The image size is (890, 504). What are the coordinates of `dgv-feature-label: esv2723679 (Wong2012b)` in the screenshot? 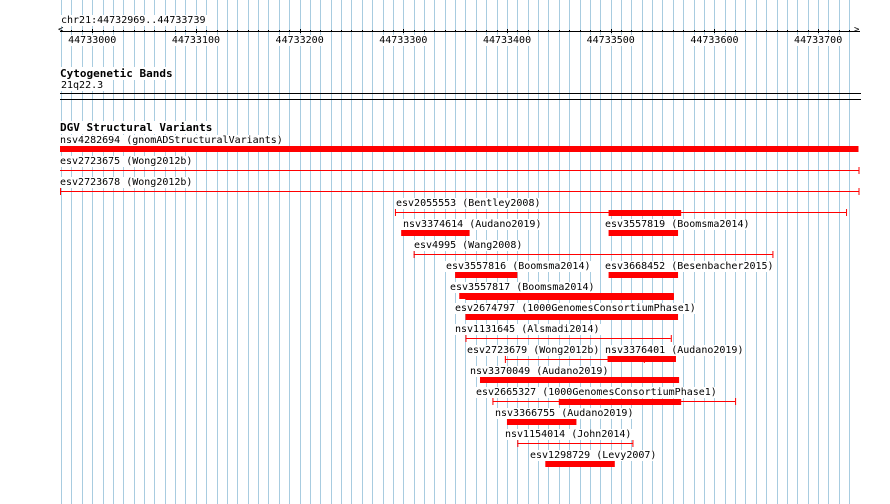 It's located at (533, 350).